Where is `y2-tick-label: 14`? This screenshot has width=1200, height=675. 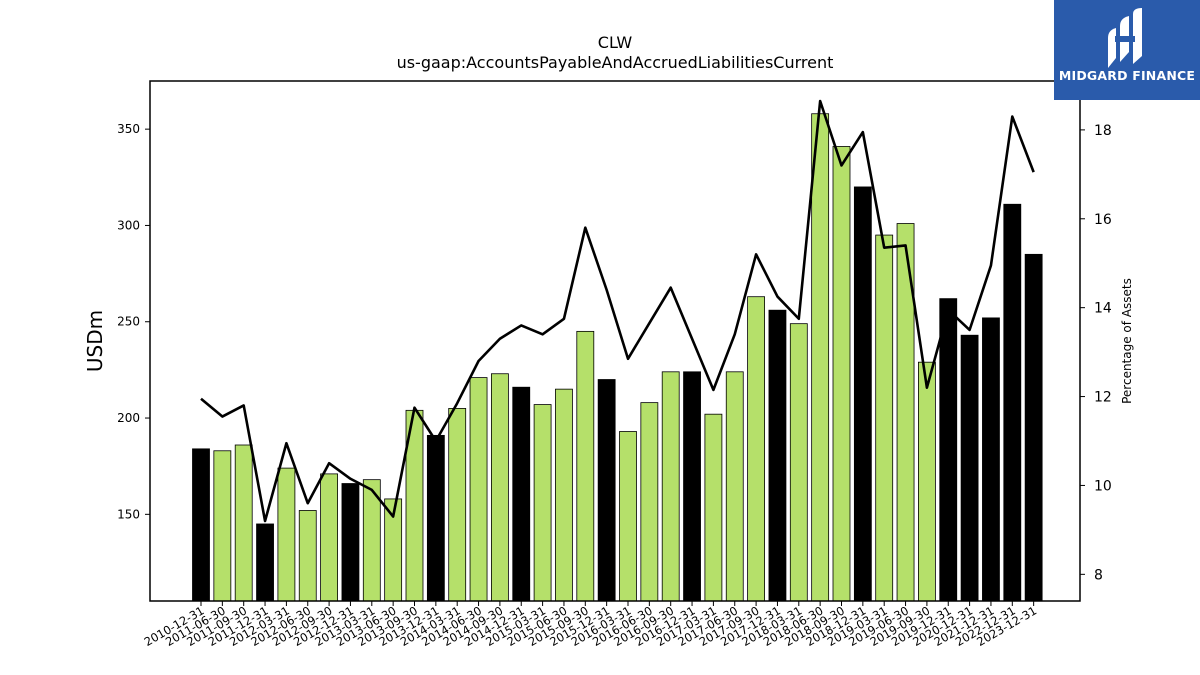
y2-tick-label: 14 is located at coordinates (1103, 309).